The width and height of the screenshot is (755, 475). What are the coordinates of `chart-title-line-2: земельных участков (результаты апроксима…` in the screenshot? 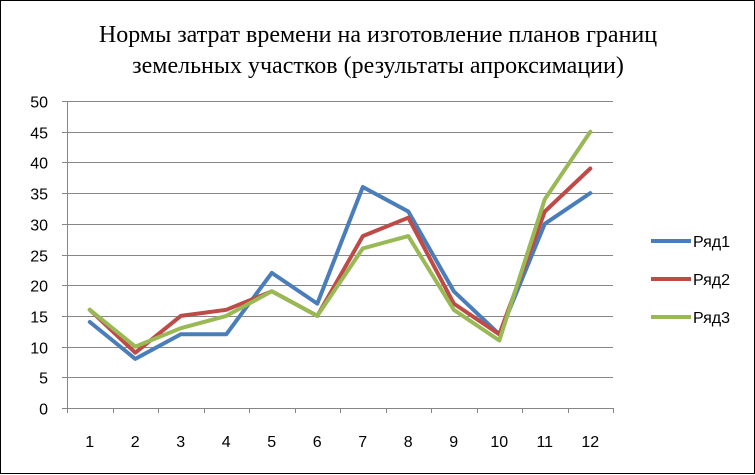 It's located at (378, 66).